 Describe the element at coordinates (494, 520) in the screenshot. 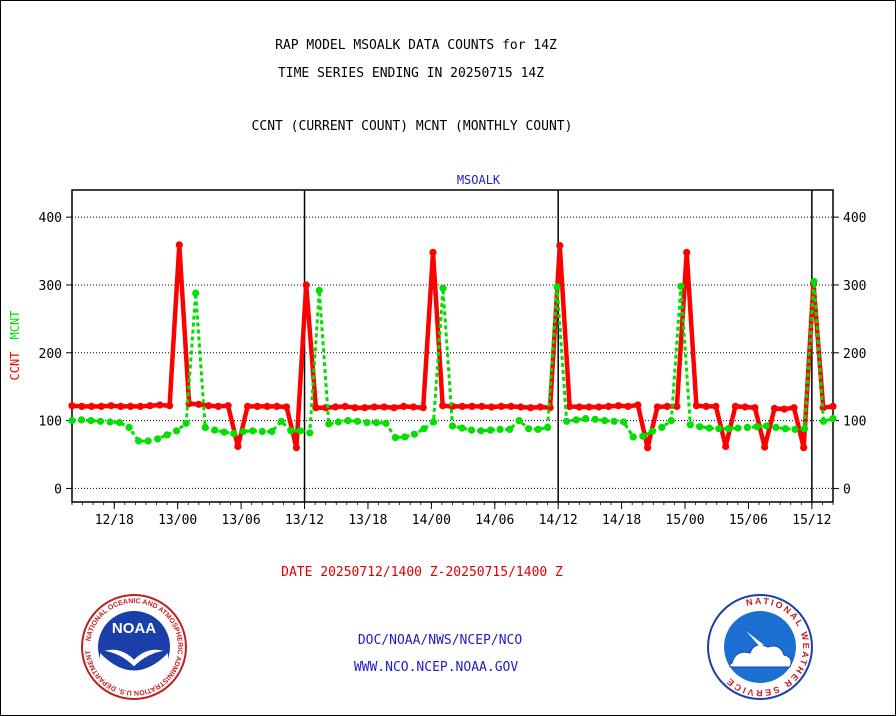

I see `x-tick-label: 14/06` at that location.